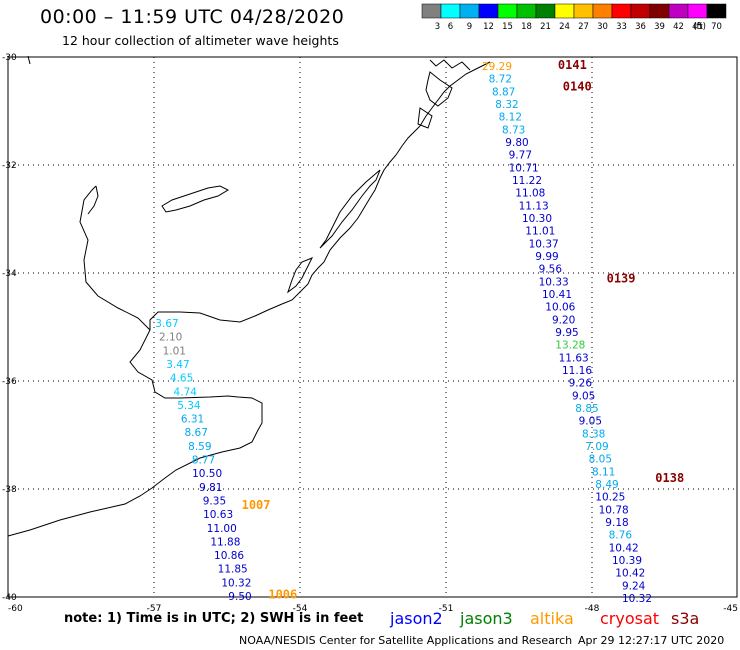 The width and height of the screenshot is (740, 650). What do you see at coordinates (282, 594) in the screenshot?
I see `pass-label: 1006` at bounding box center [282, 594].